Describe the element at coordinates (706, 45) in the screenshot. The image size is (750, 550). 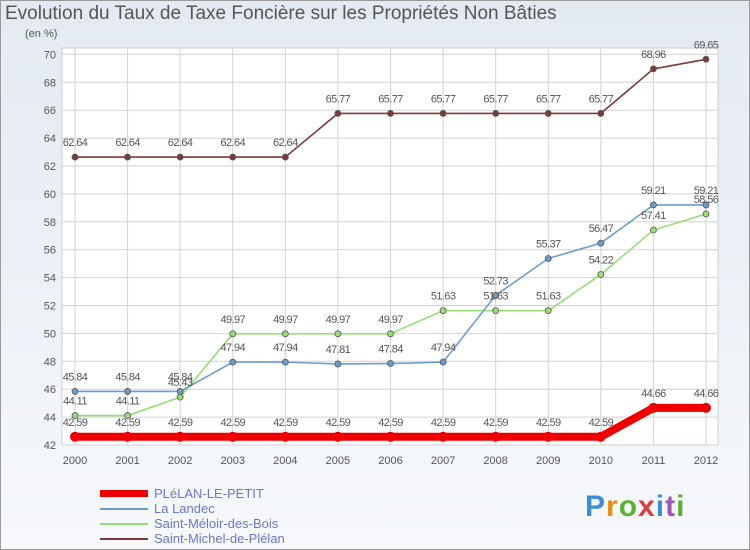
I see `data-label: 69.65` at that location.